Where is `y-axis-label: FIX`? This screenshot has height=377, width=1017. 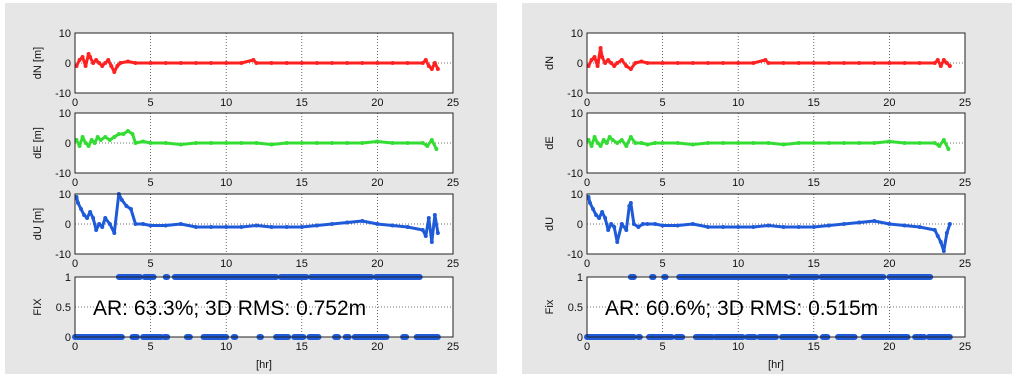
y-axis-label: FIX is located at coordinates (38, 307).